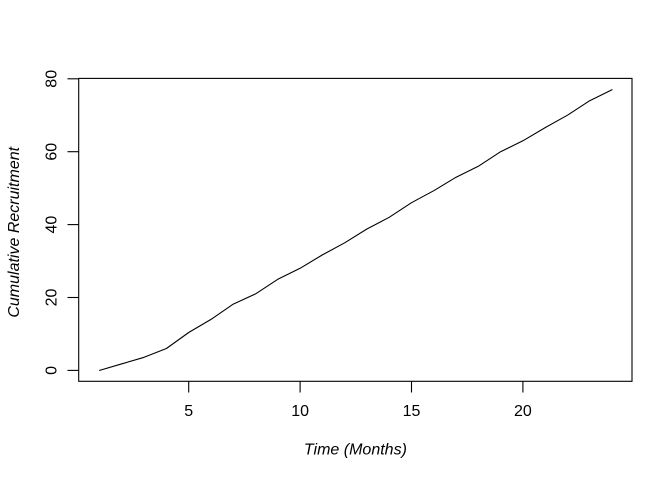  I want to click on svg-text: 5, so click(188, 411).